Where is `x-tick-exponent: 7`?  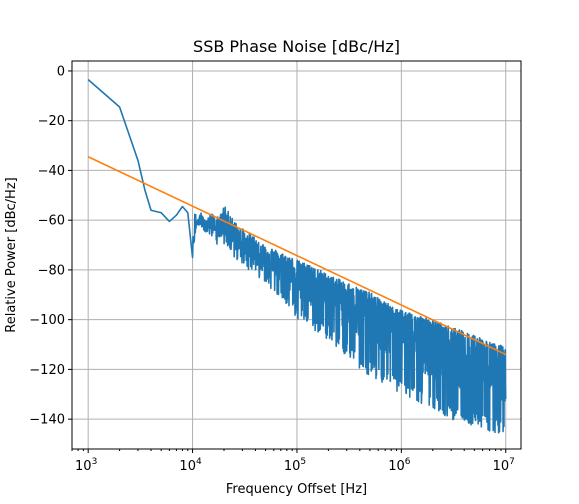 x-tick-exponent: 7 is located at coordinates (512, 462).